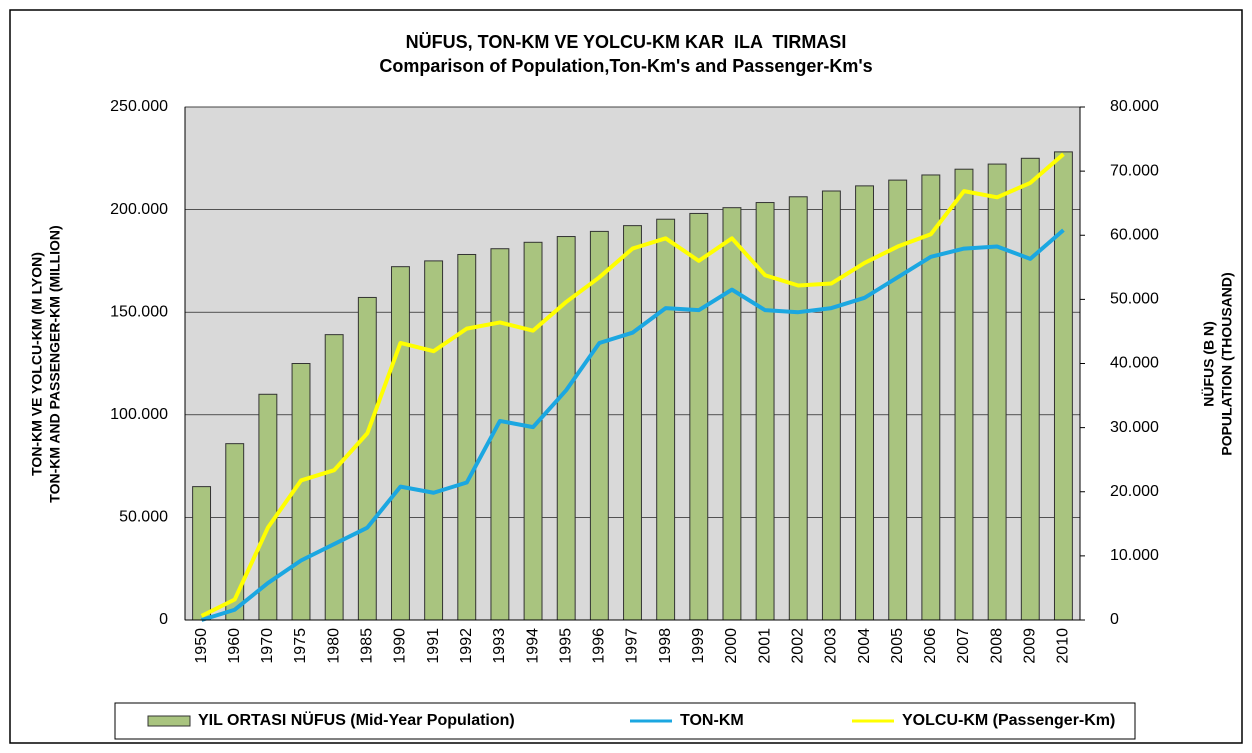 The height and width of the screenshot is (753, 1252). What do you see at coordinates (996, 646) in the screenshot?
I see `x-tick-label: 2008` at bounding box center [996, 646].